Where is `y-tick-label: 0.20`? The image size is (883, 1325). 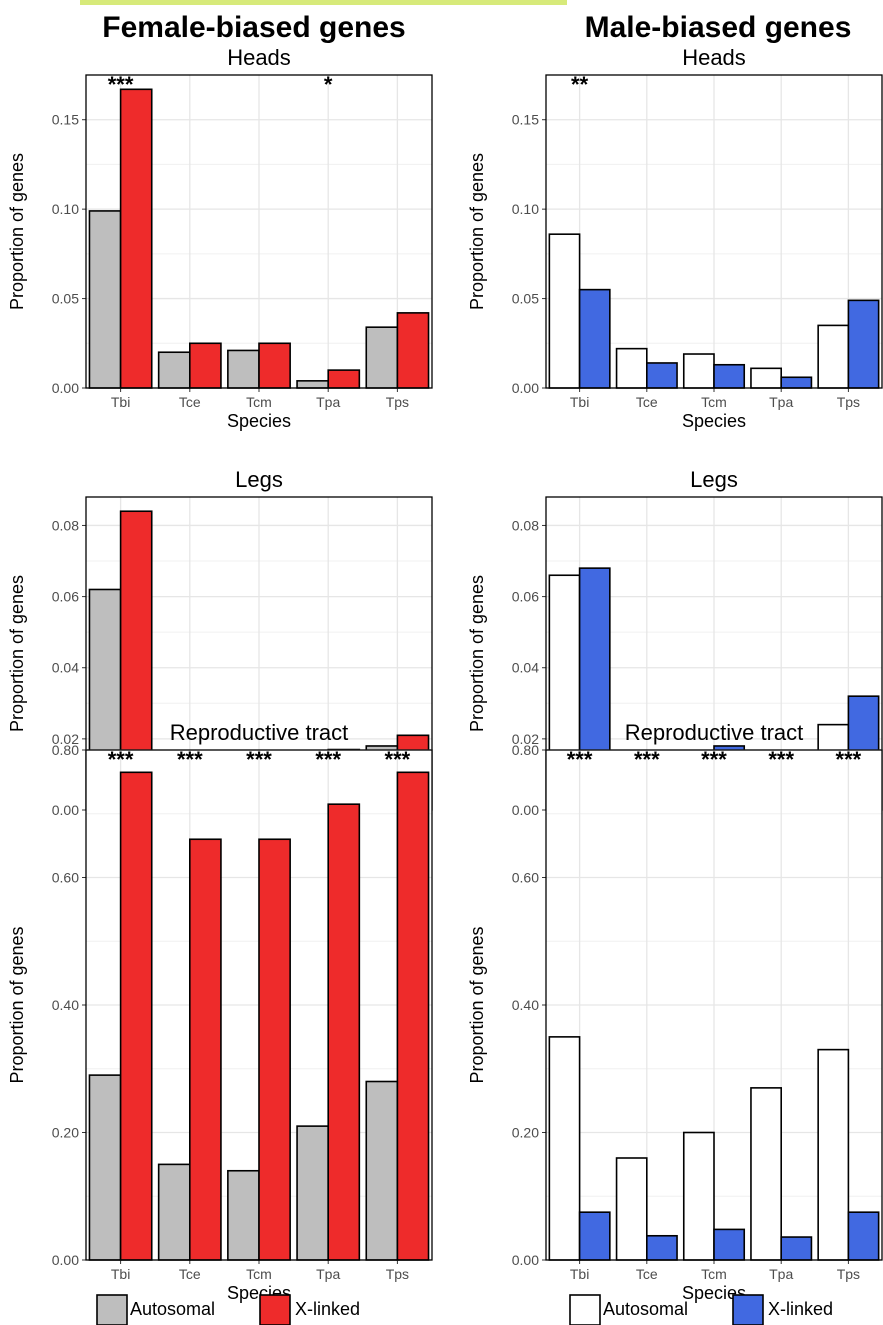
y-tick-label: 0.20 is located at coordinates (65, 1133).